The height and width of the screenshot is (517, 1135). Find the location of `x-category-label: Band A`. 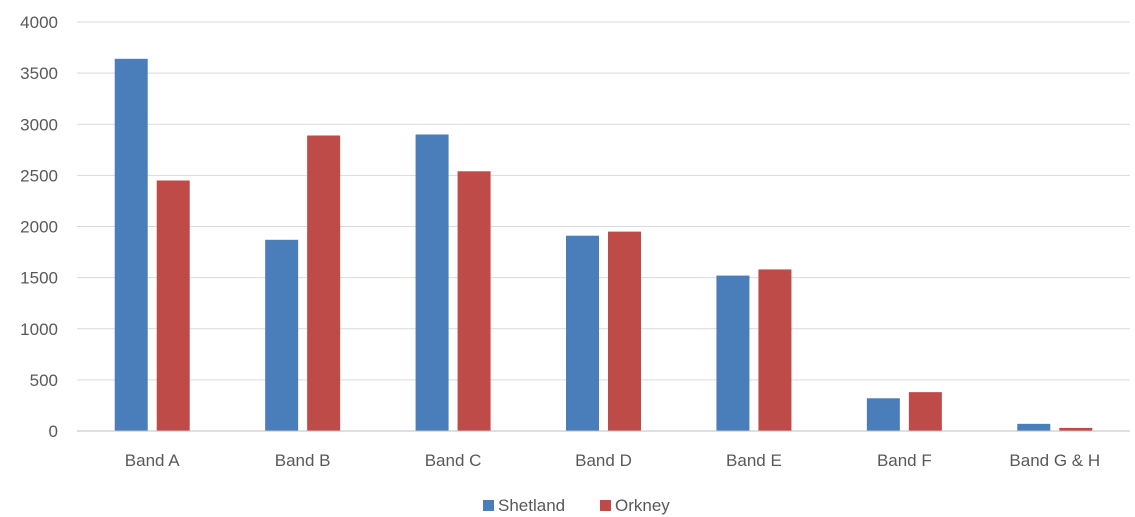

x-category-label: Band A is located at coordinates (152, 460).